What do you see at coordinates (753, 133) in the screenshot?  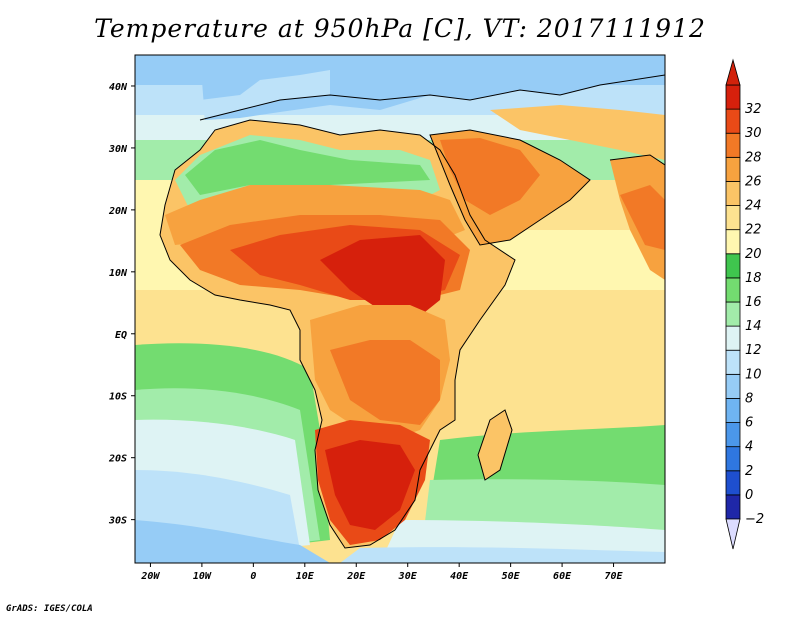 I see `colorbar-label: 30` at bounding box center [753, 133].